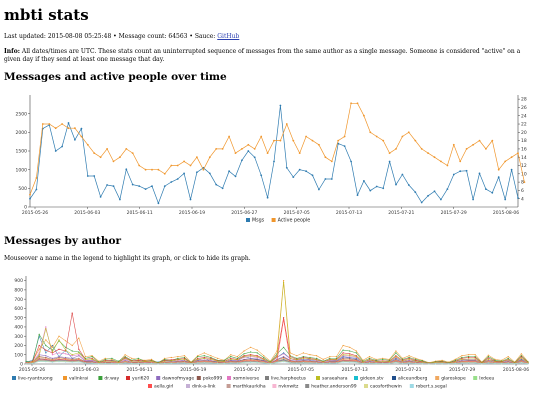 This screenshot has width=540, height=405. Describe the element at coordinates (204, 387) in the screenshot. I see `legend-author-label: dink-a-link` at that location.